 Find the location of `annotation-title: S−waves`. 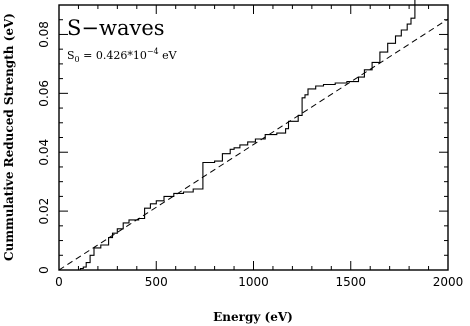

annotation-title: S−waves is located at coordinates (116, 28).